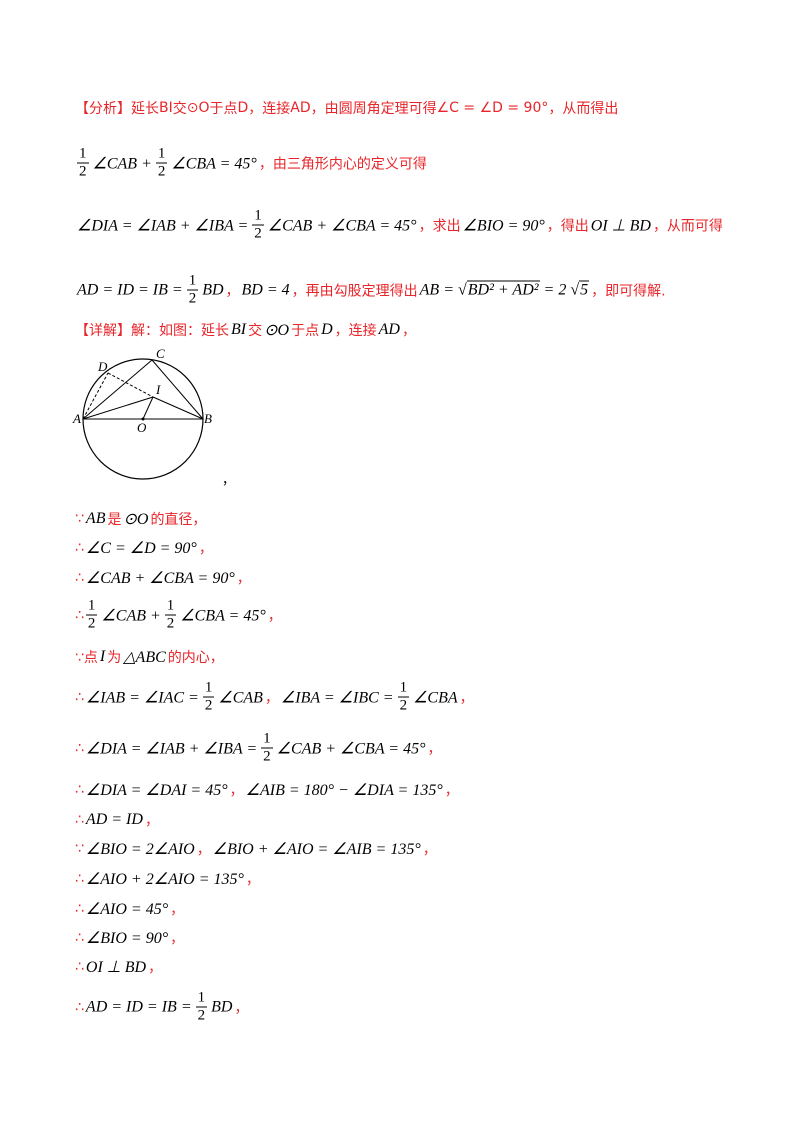 Image resolution: width=800 pixels, height=1132 pixels. I want to click on text-line: ∴ ∠BIO = 90°，, so click(129, 938).